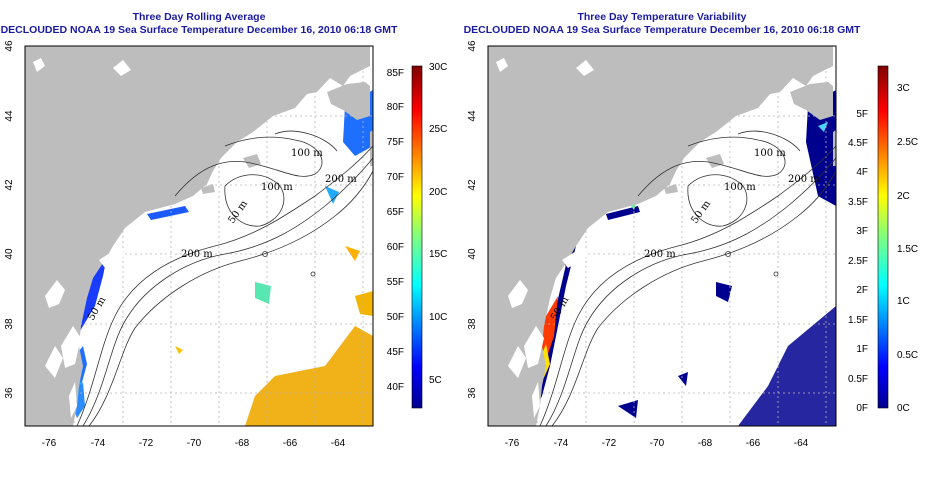  What do you see at coordinates (858, 379) in the screenshot?
I see `colorbar-f-label: 0.5F` at bounding box center [858, 379].